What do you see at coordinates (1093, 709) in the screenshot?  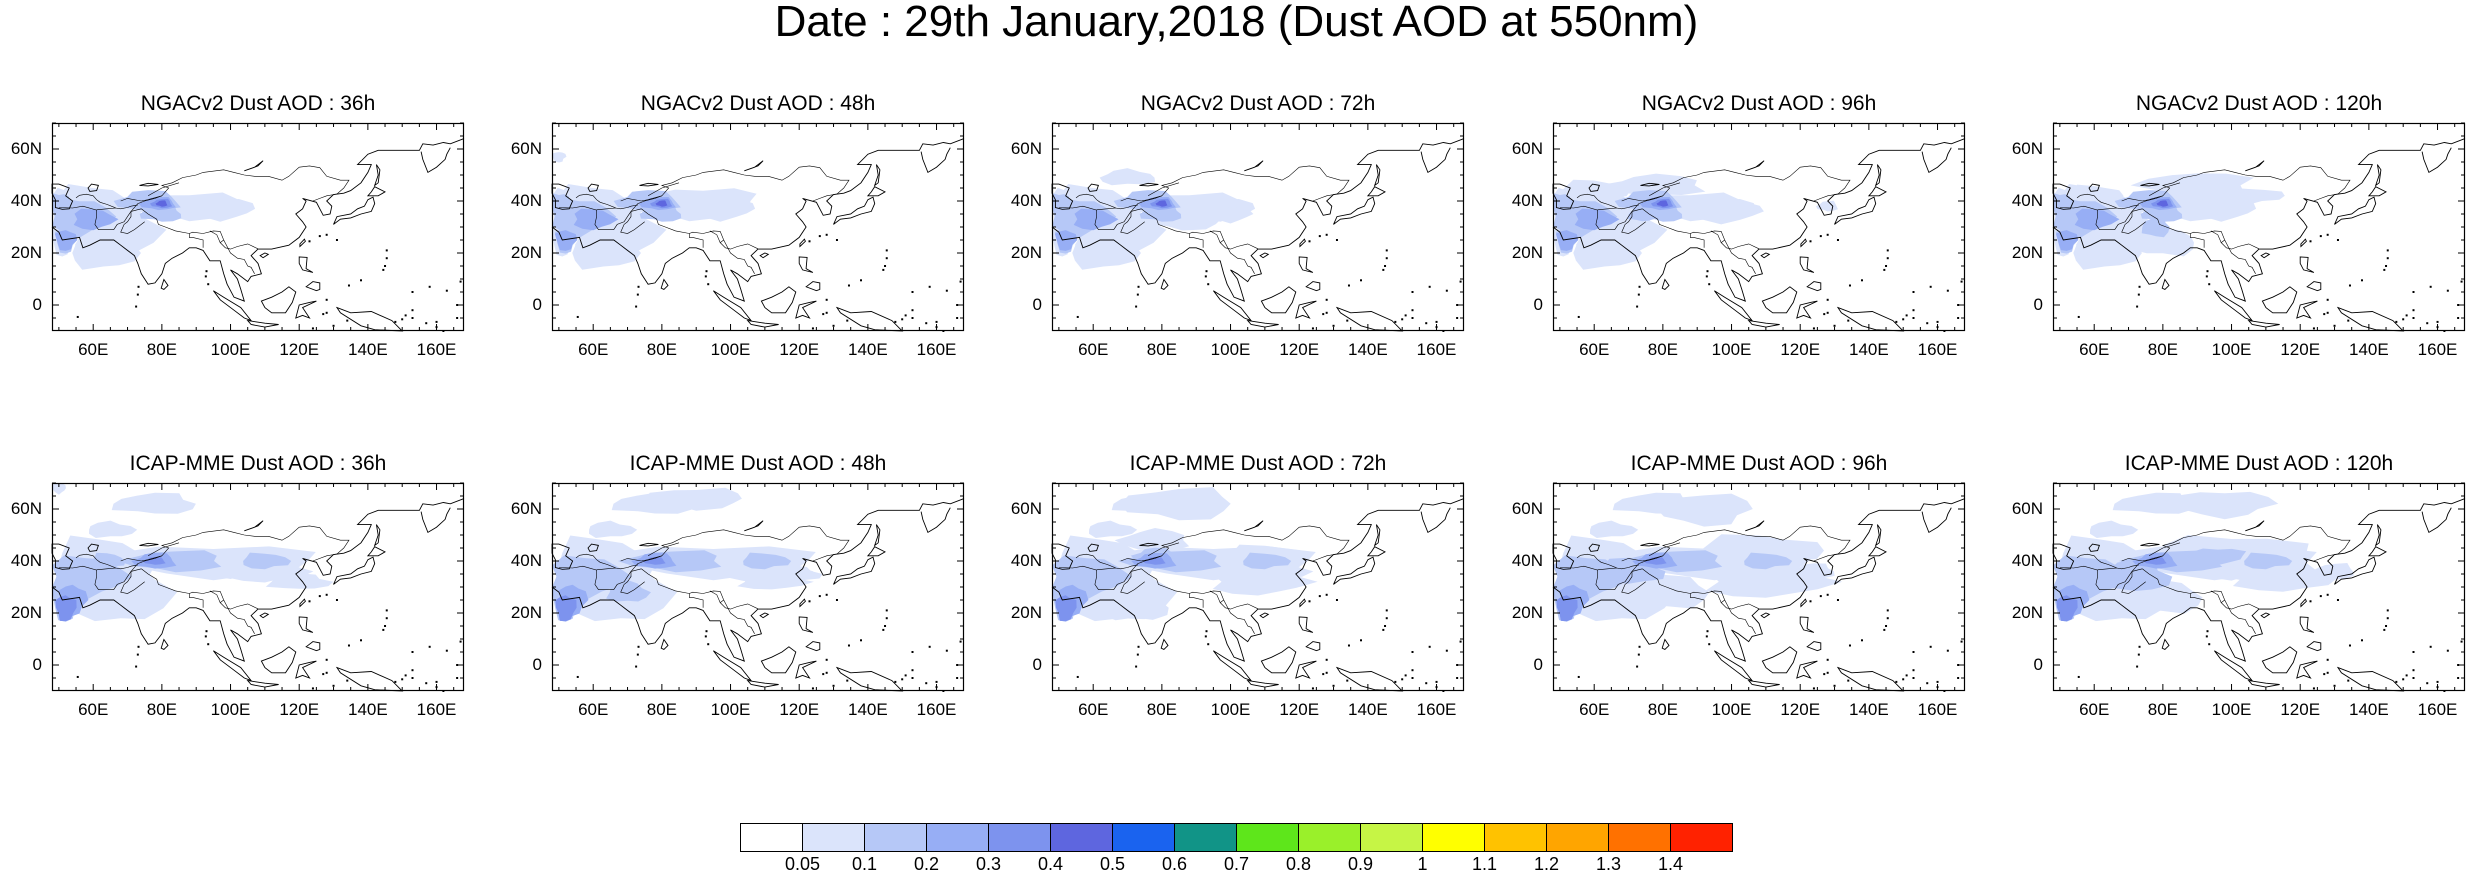 I see `lon-tick-label: 60E` at bounding box center [1093, 709].